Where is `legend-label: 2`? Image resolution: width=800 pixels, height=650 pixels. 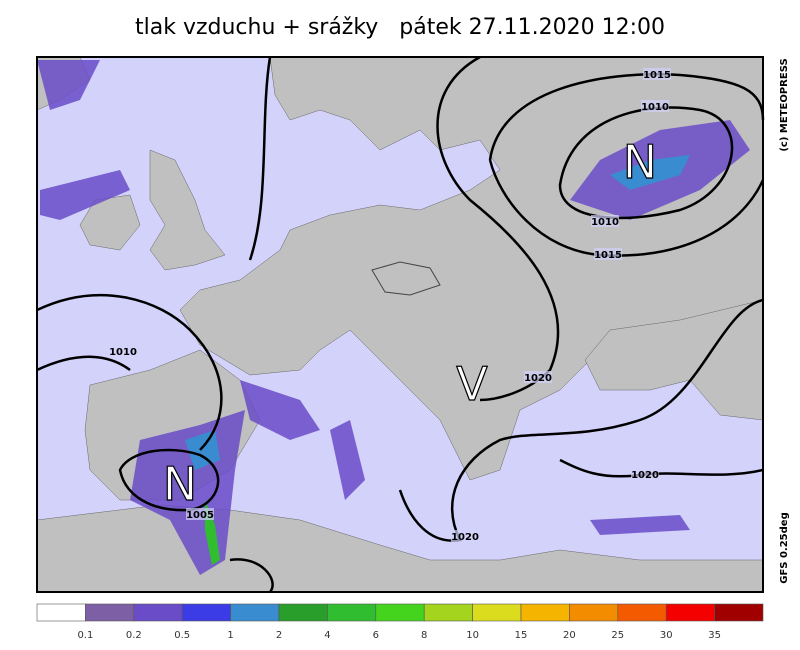 legend-label: 2 is located at coordinates (279, 635).